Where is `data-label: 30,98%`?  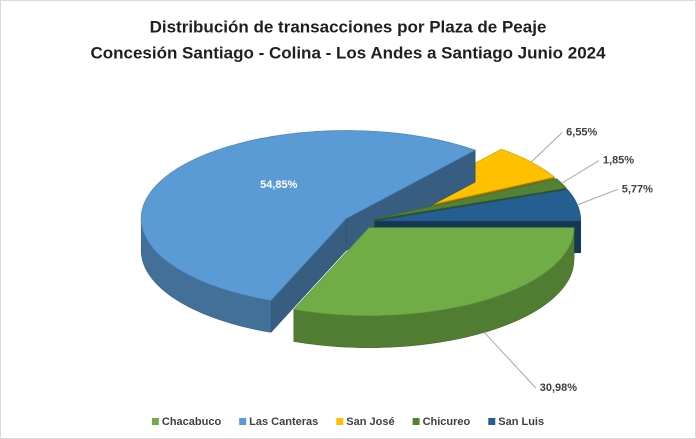 data-label: 30,98% is located at coordinates (559, 388).